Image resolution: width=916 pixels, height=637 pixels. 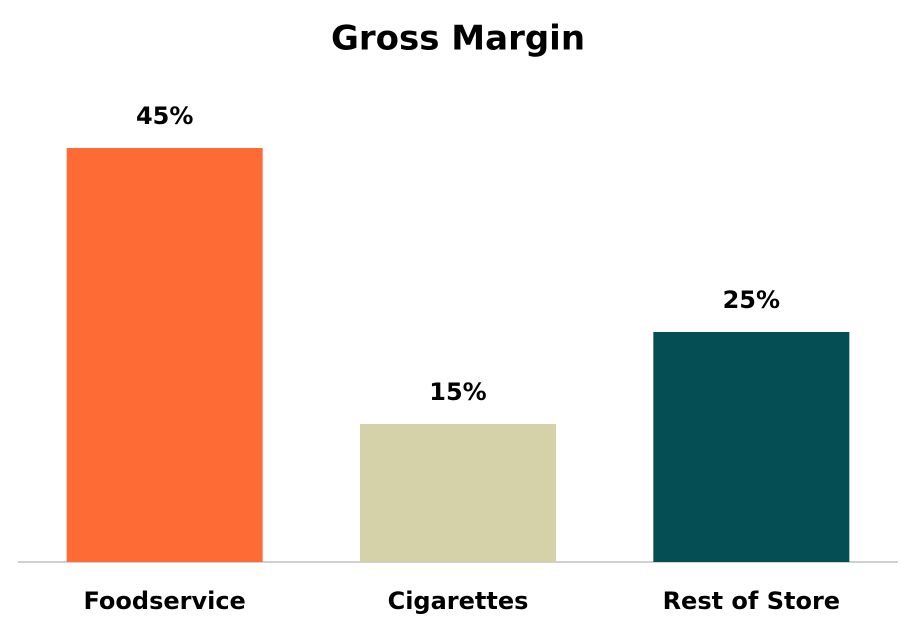 What do you see at coordinates (164, 116) in the screenshot?
I see `value-label: 45%` at bounding box center [164, 116].